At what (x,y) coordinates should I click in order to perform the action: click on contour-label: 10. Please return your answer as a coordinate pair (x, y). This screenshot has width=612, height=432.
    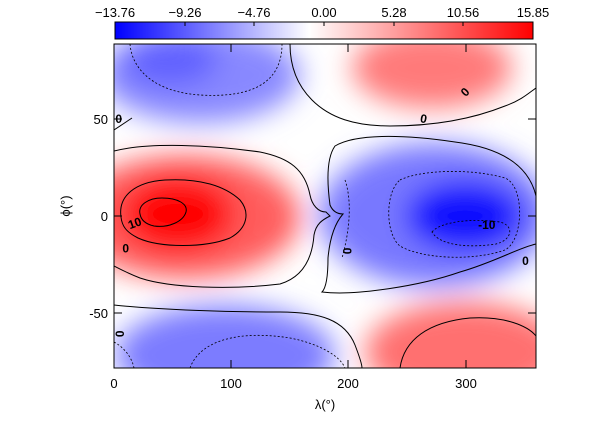
    Looking at the image, I should click on (135, 223).